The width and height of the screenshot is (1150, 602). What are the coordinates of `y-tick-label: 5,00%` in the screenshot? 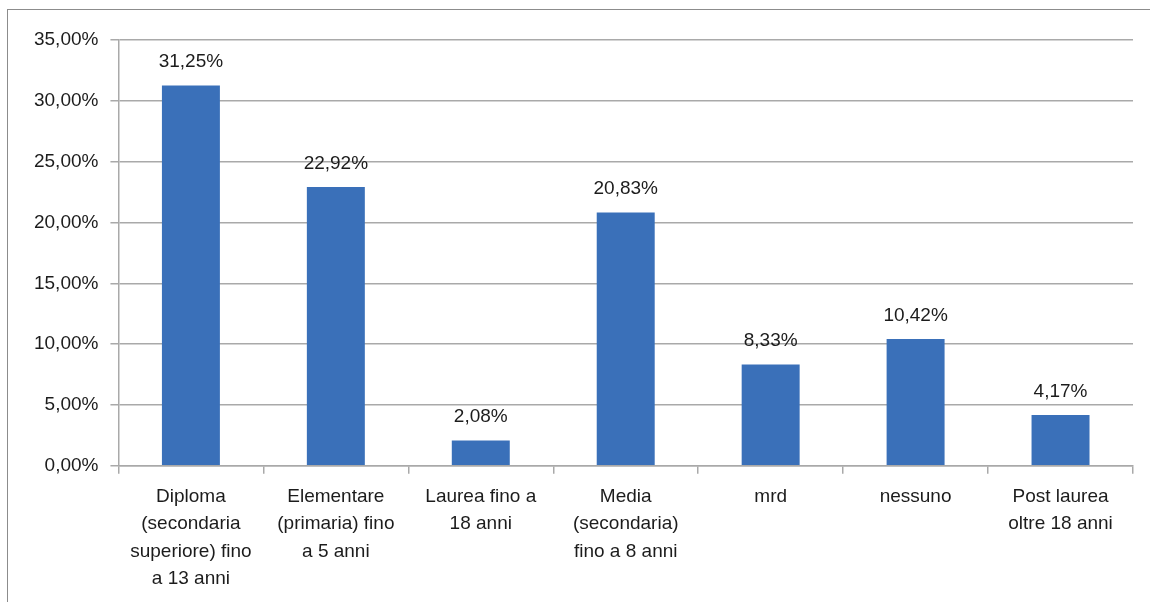 It's located at (71, 404).